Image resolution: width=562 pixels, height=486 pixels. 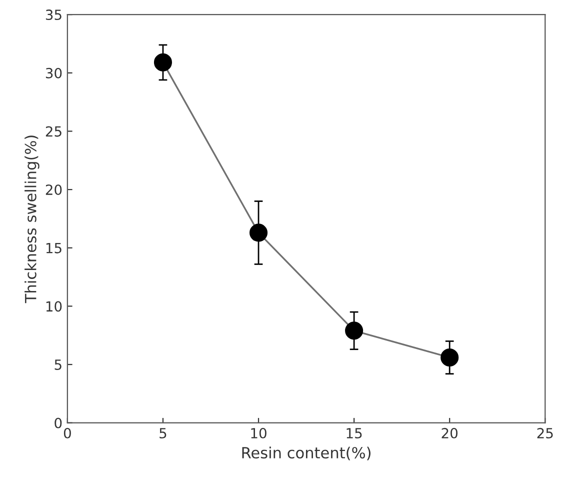 I want to click on y-tick-label: 30, so click(x=54, y=73).